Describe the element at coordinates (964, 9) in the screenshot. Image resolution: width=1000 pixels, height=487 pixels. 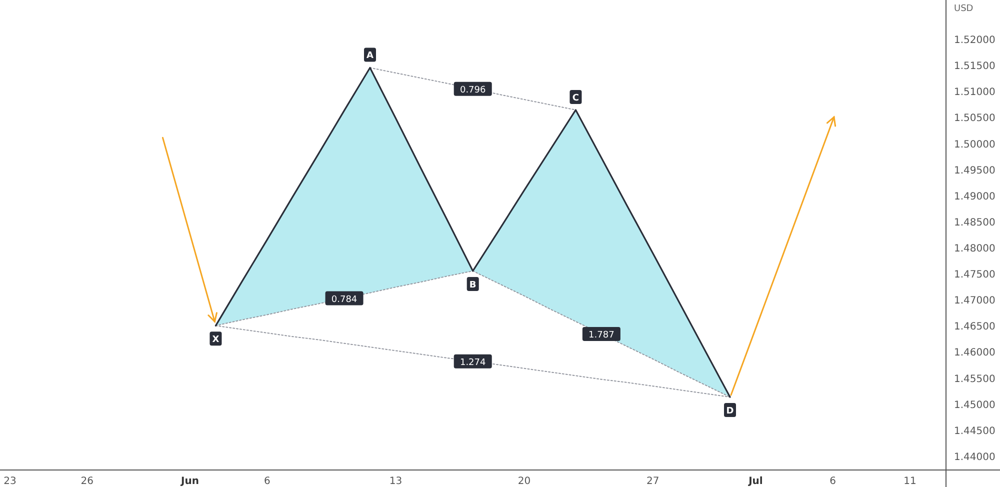
I see `y-axis-title: USD` at that location.